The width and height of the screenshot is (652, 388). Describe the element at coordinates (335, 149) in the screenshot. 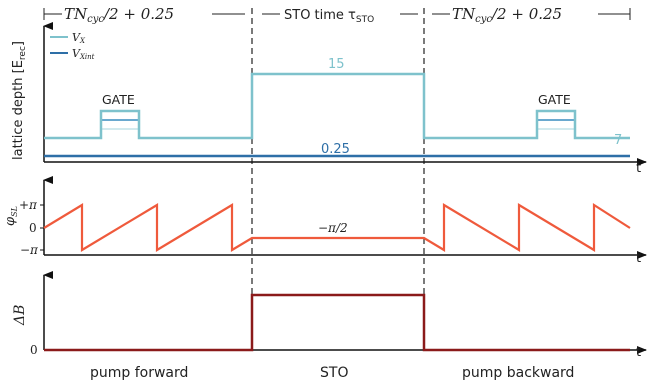

I see `xint-value: 0.25` at that location.